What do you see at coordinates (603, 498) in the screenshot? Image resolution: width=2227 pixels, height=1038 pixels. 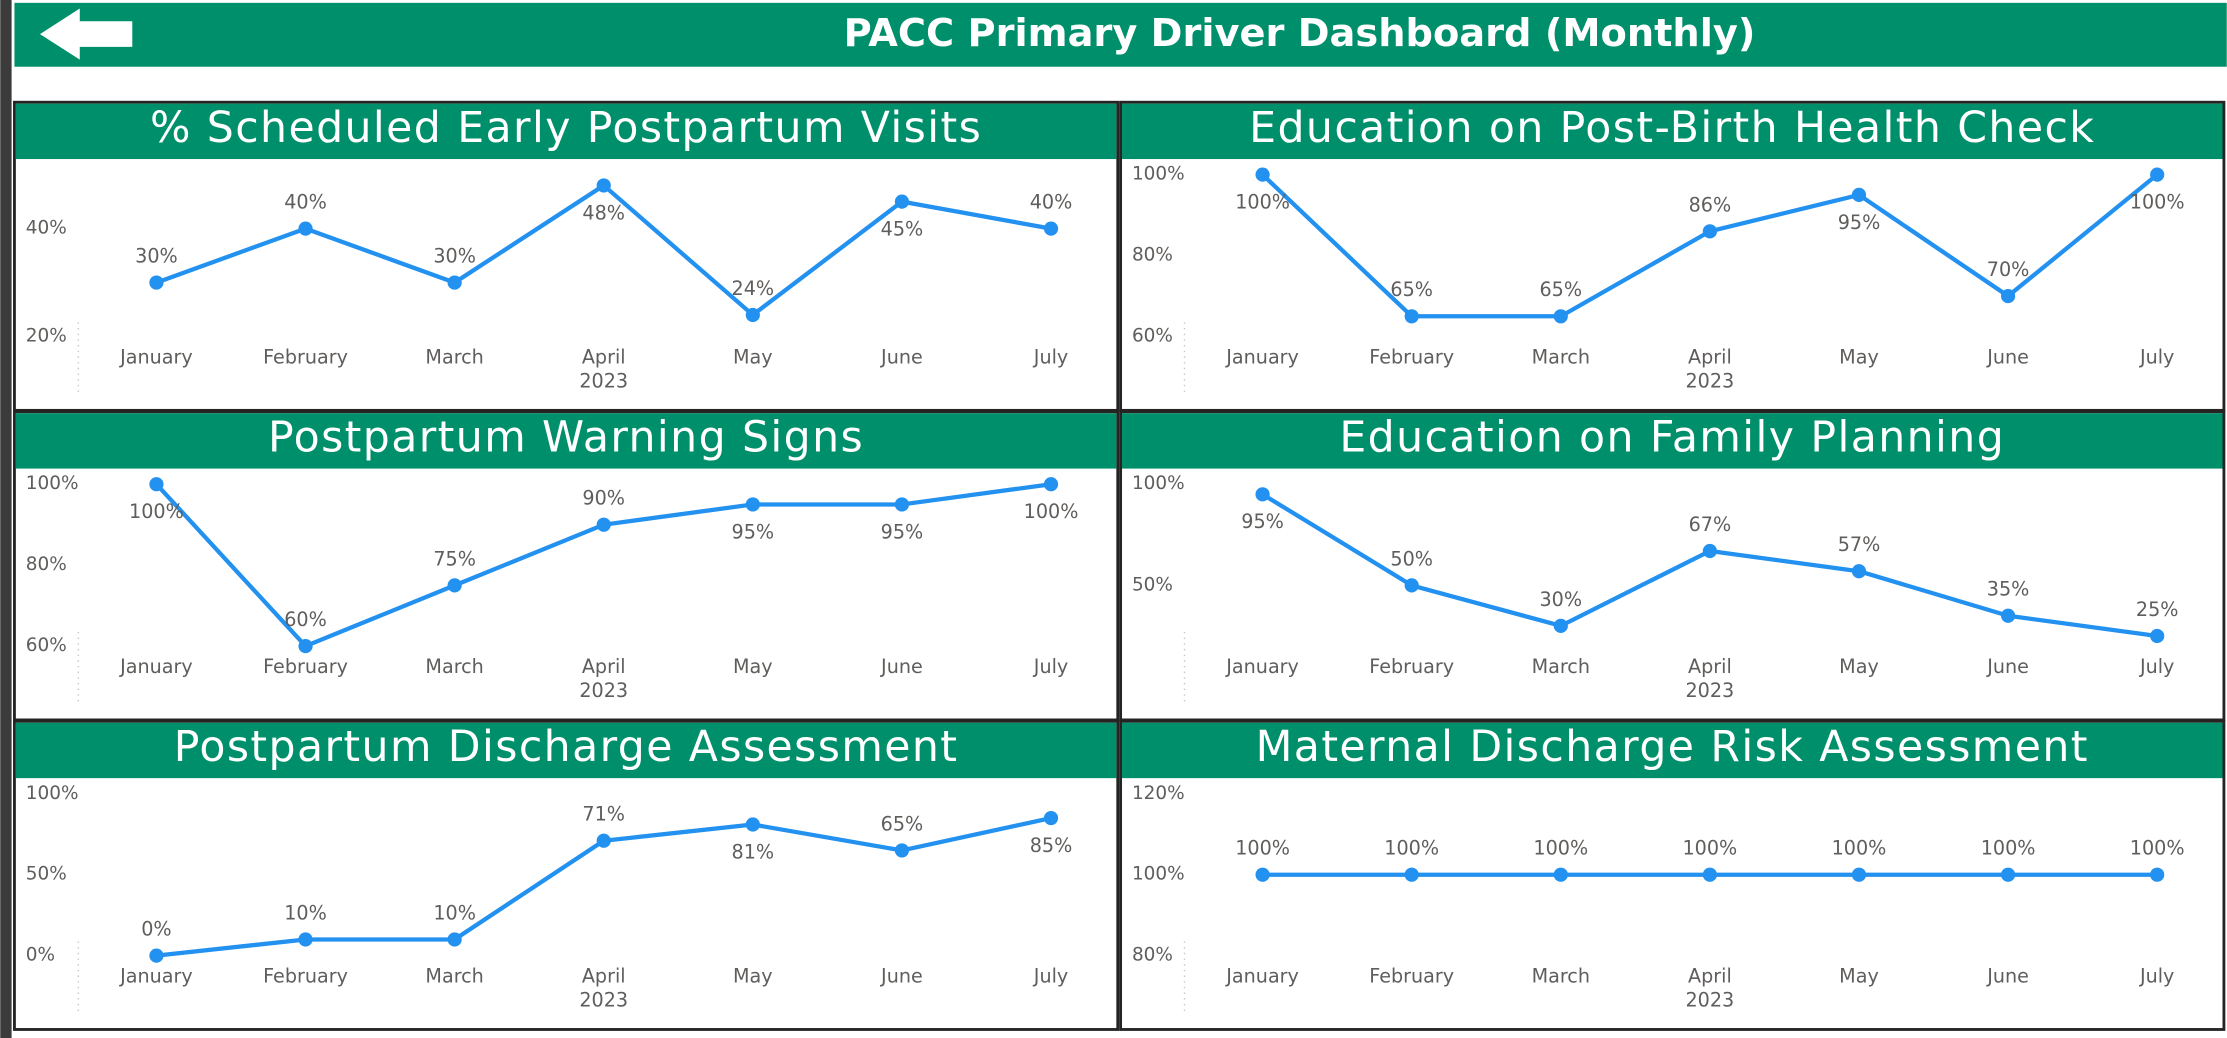 I see `data-label: 90%` at bounding box center [603, 498].